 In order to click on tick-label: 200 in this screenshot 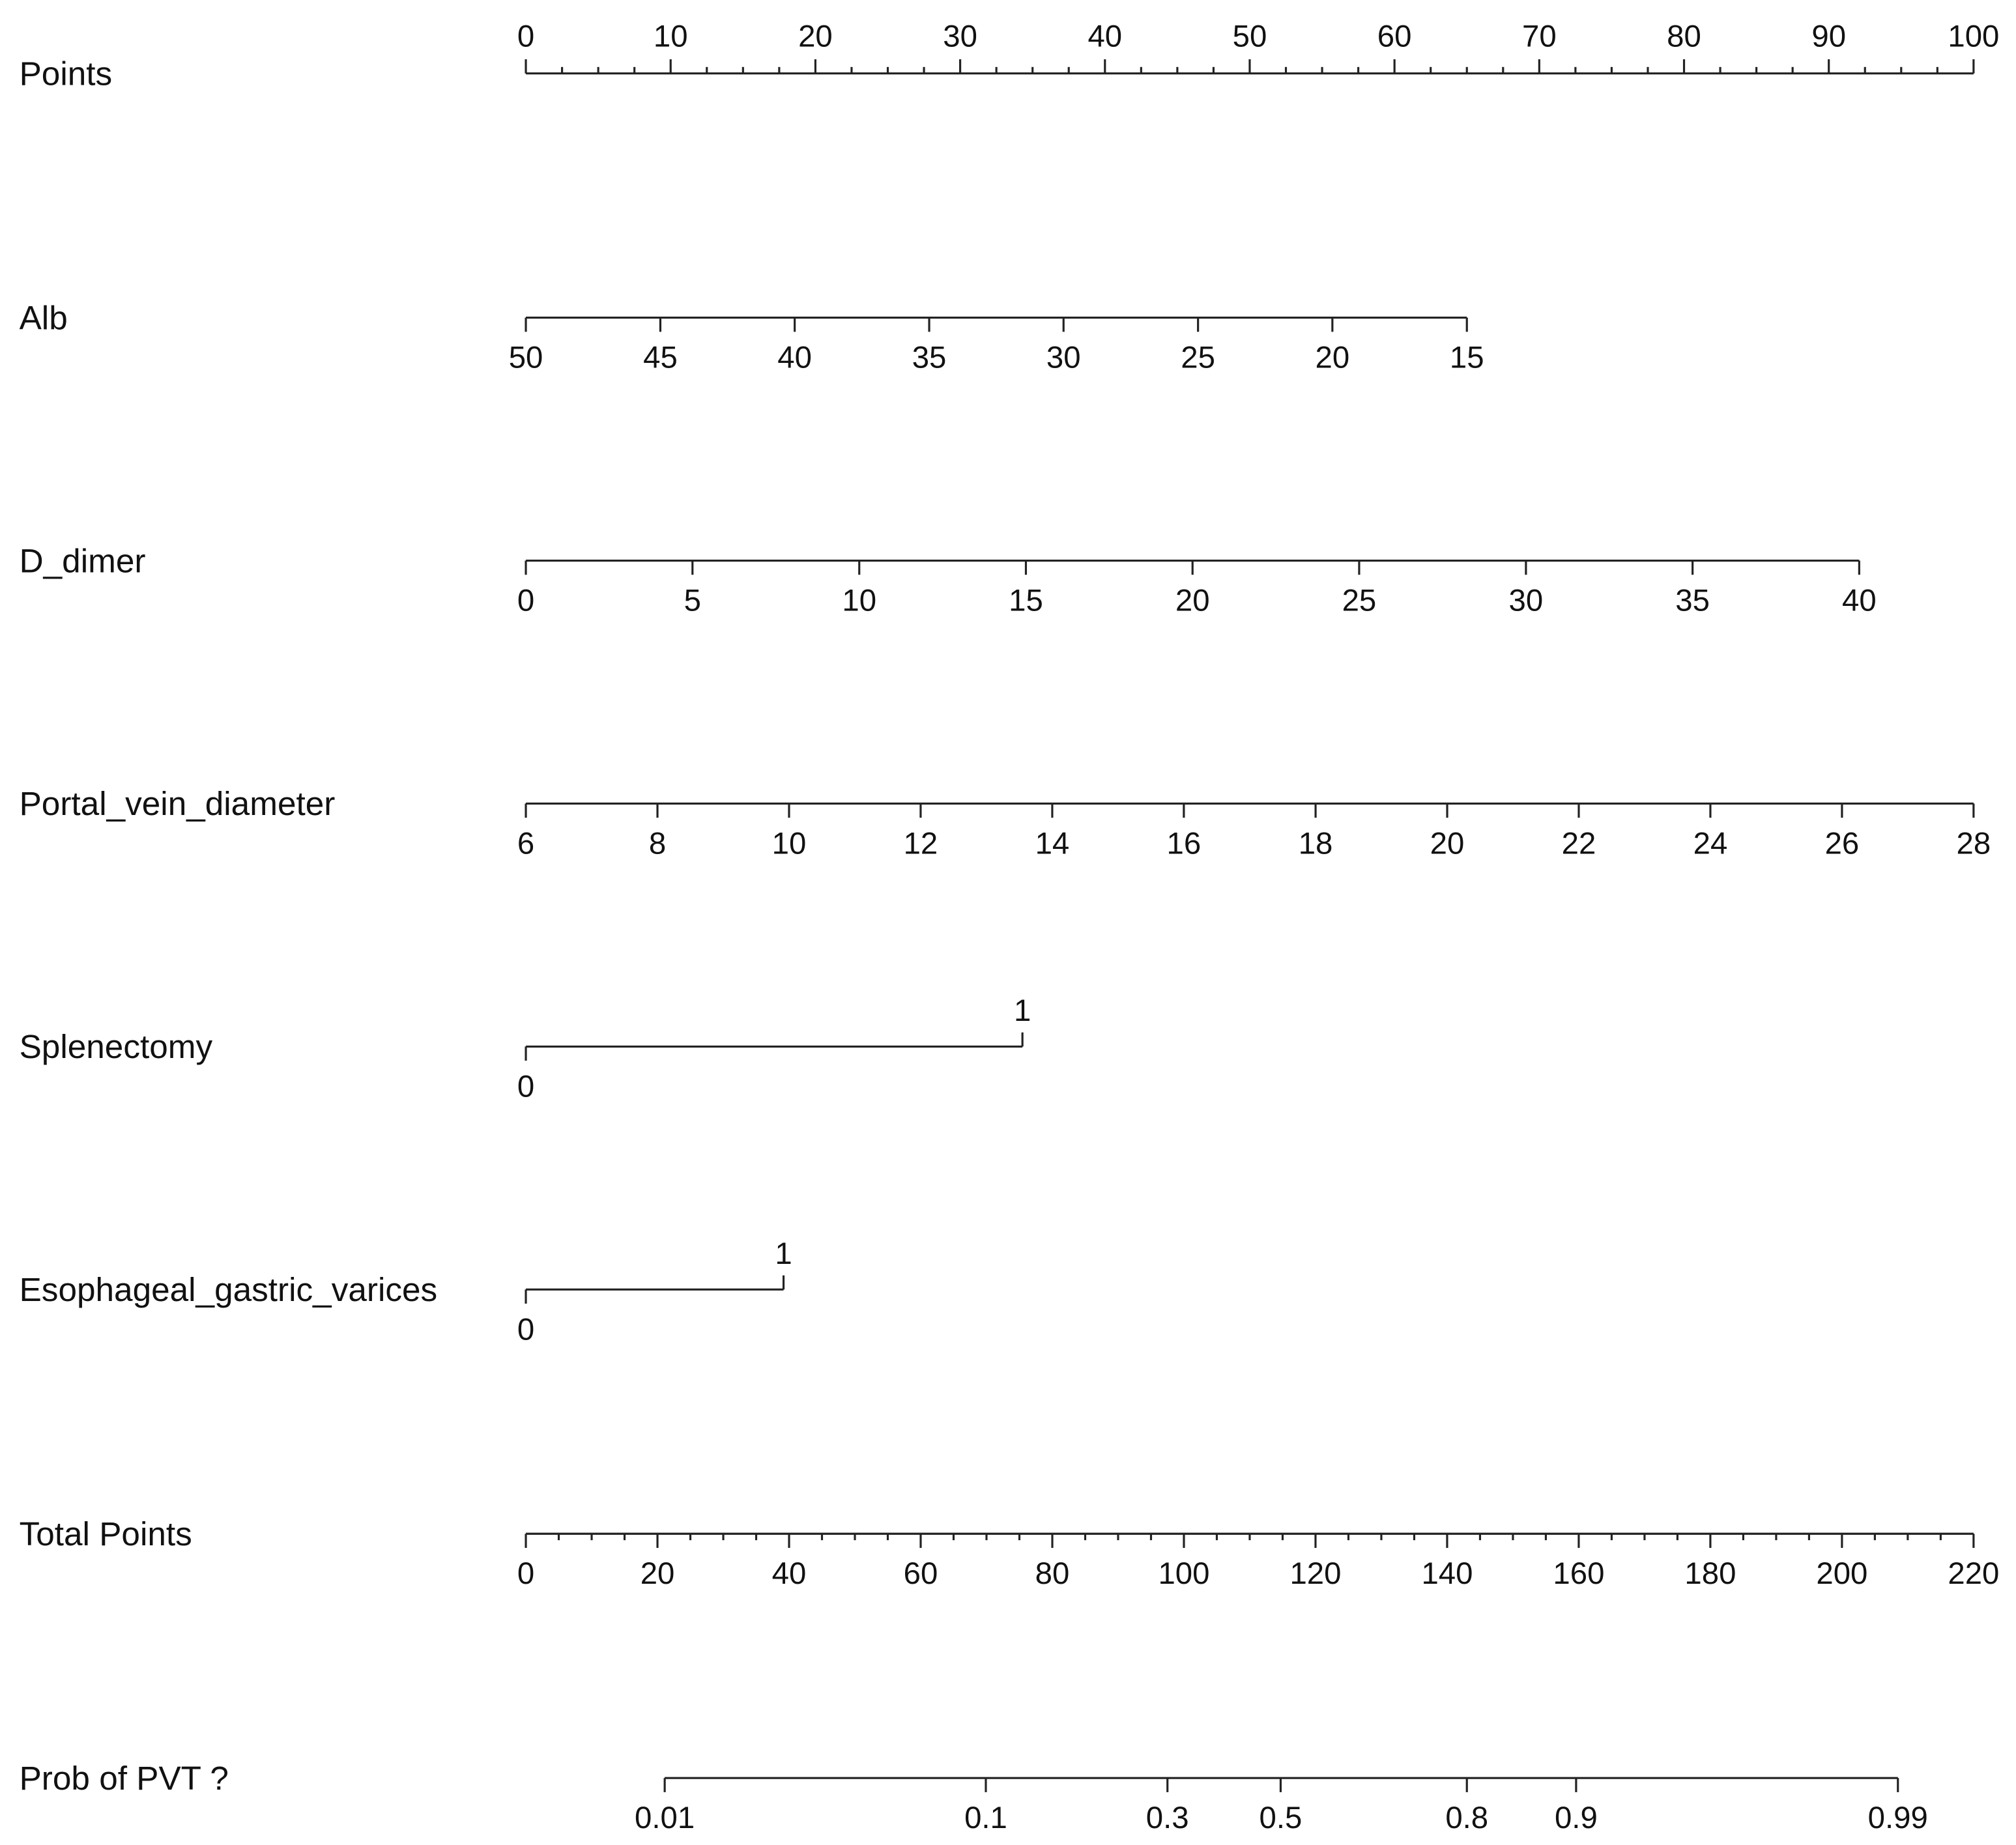, I will do `click(1842, 1573)`.